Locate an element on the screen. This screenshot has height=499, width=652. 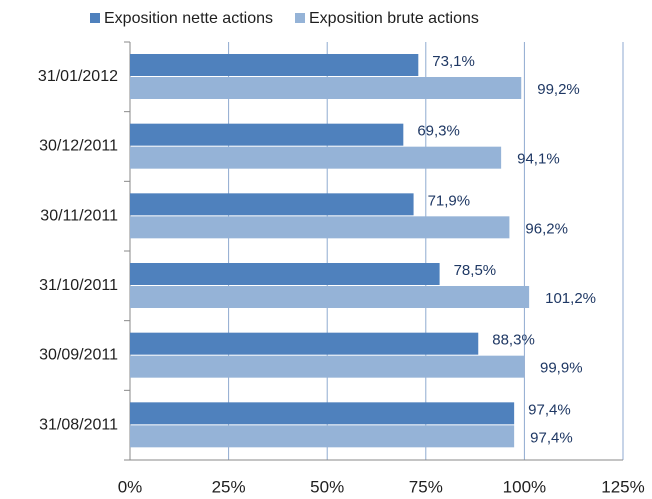
y-tick-label: 30/09/2011 is located at coordinates (78, 355).